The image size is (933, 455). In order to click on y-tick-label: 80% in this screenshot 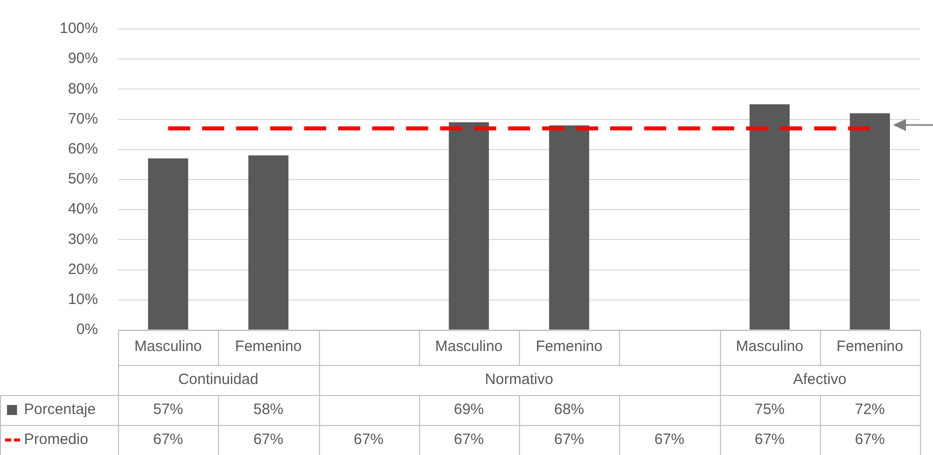, I will do `click(83, 89)`.